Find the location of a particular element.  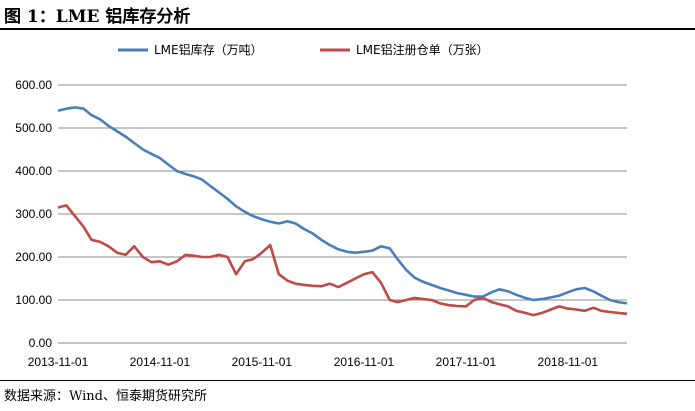

y-tick-label: 300.00 is located at coordinates (33, 214).